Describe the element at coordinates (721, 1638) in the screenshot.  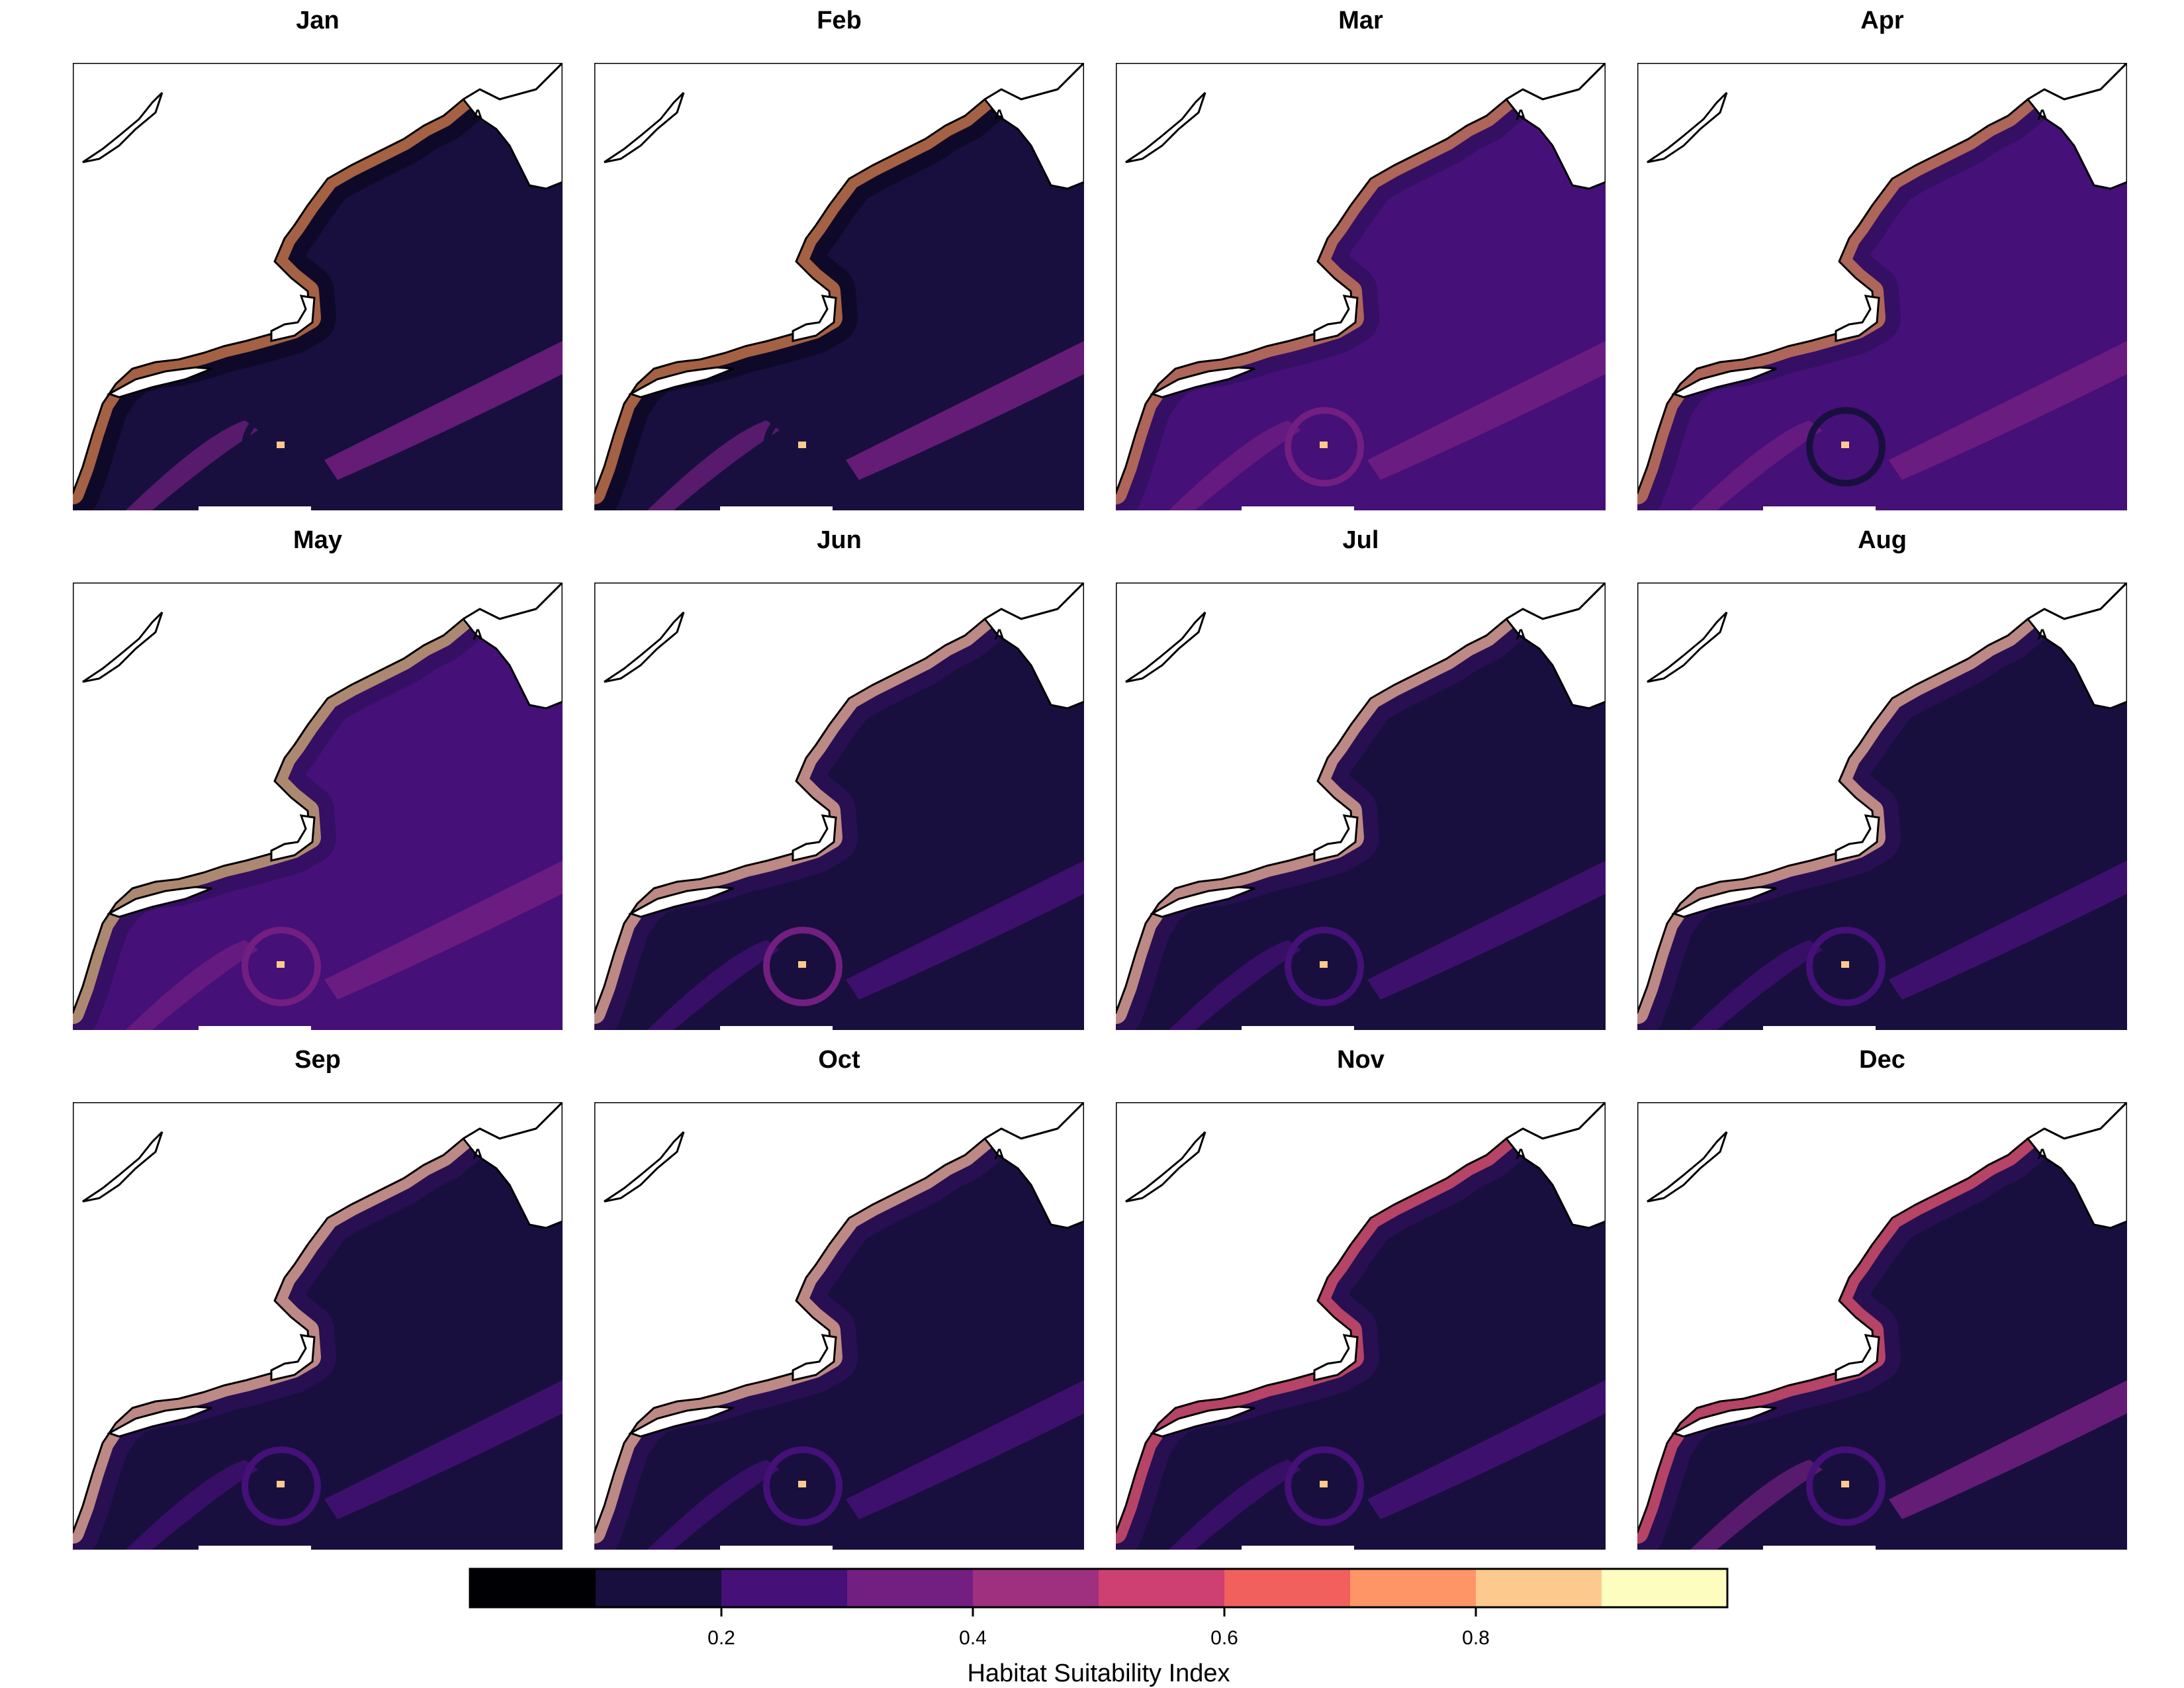
I see `legend-tick-label: 0.2` at that location.